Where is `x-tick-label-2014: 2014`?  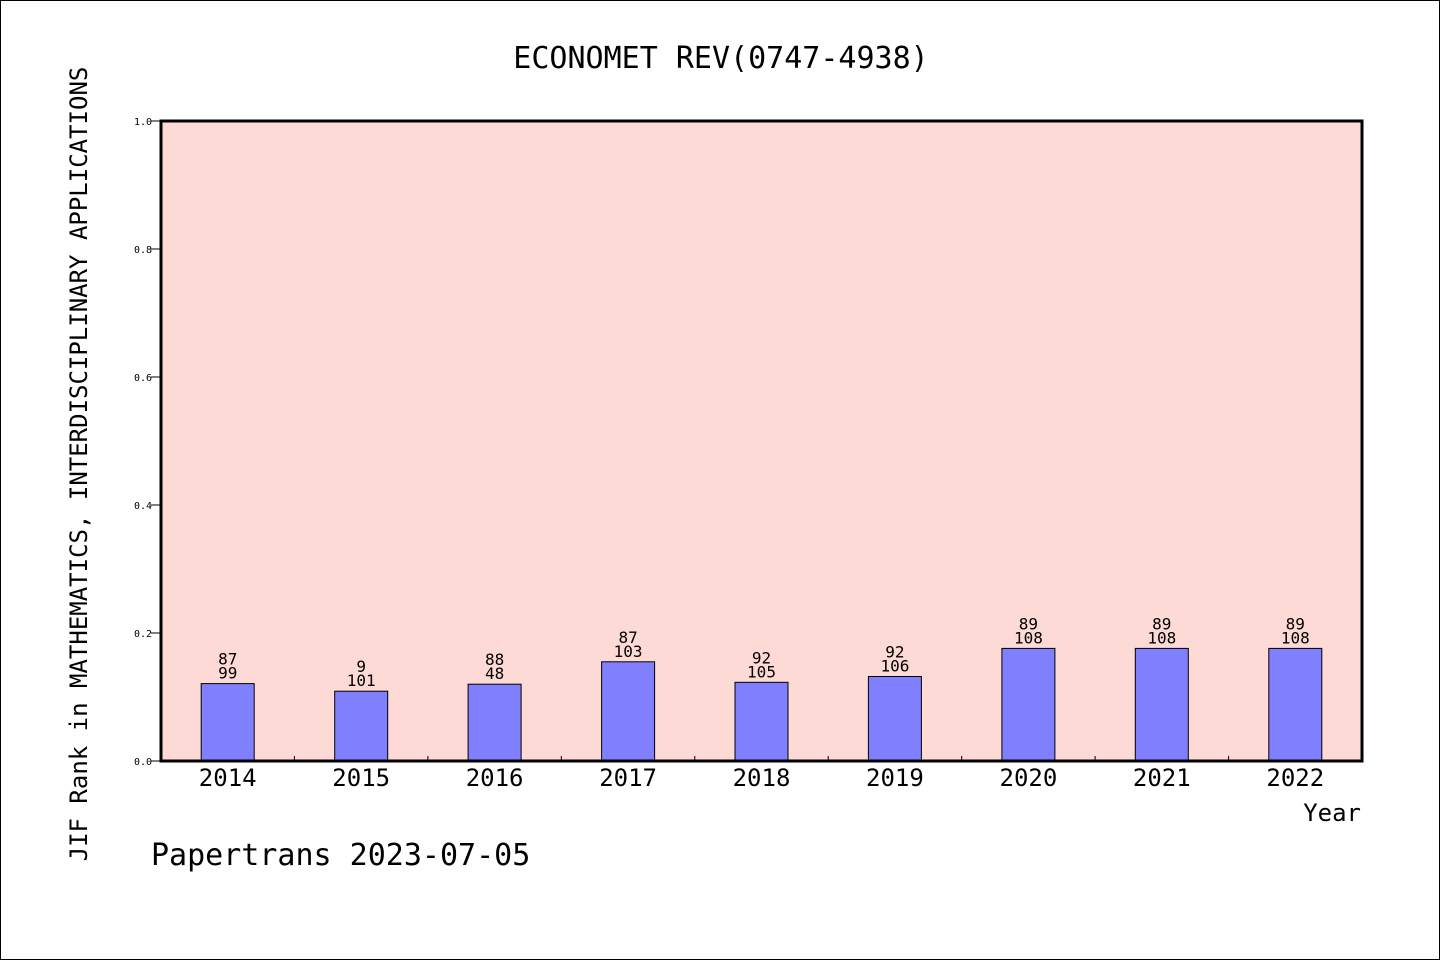 x-tick-label-2014: 2014 is located at coordinates (228, 778).